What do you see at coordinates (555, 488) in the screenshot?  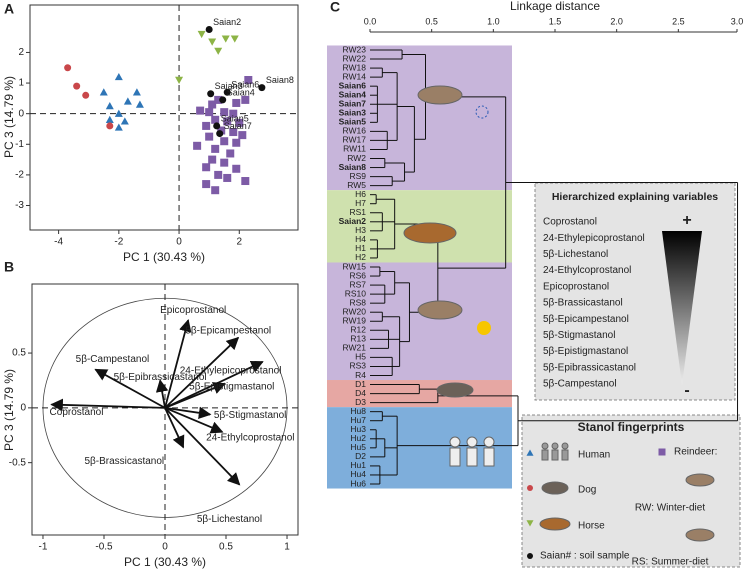 I see `dog-icon` at bounding box center [555, 488].